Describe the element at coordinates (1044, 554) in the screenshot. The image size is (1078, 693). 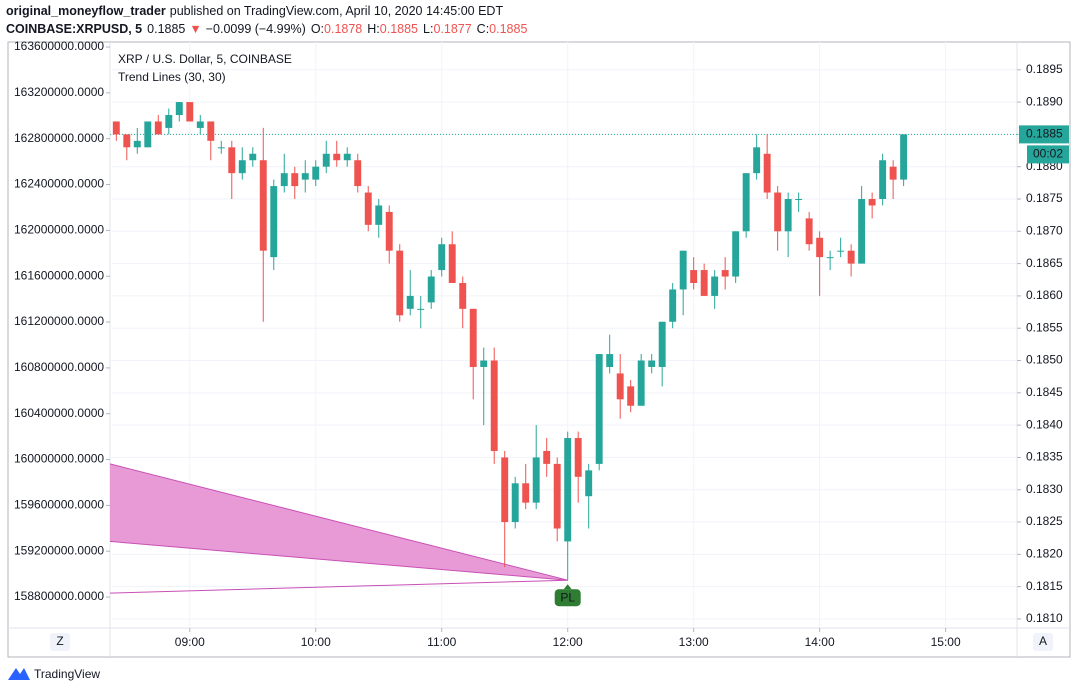
I see `y-tick-label: 0.1820` at that location.